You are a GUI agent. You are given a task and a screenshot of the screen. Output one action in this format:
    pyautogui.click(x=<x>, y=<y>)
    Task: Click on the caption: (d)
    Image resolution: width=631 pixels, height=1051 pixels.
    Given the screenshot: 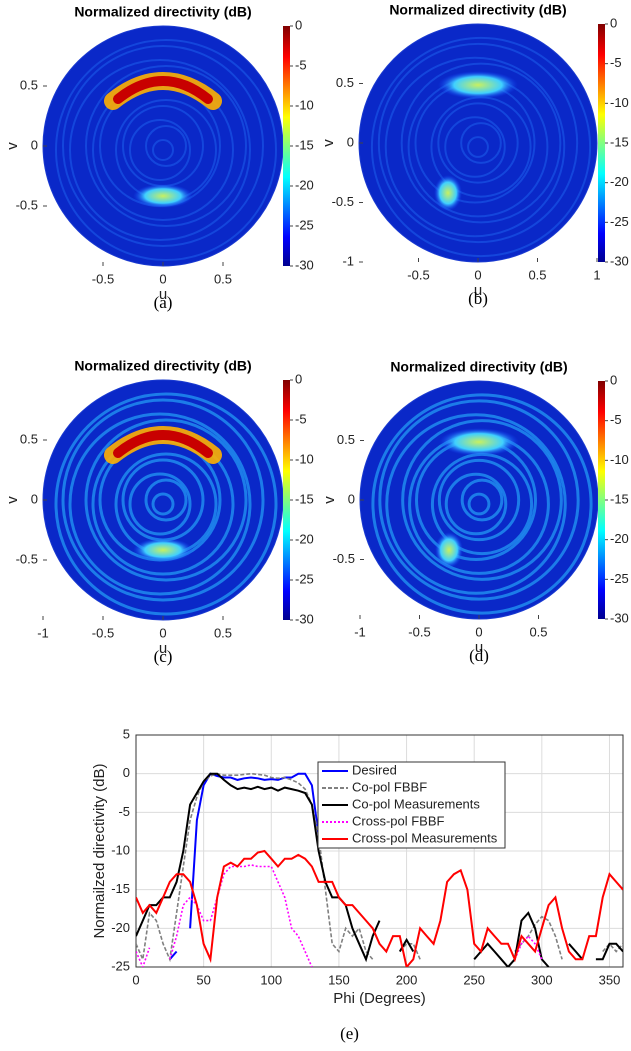 What is the action you would take?
    pyautogui.click(x=479, y=655)
    